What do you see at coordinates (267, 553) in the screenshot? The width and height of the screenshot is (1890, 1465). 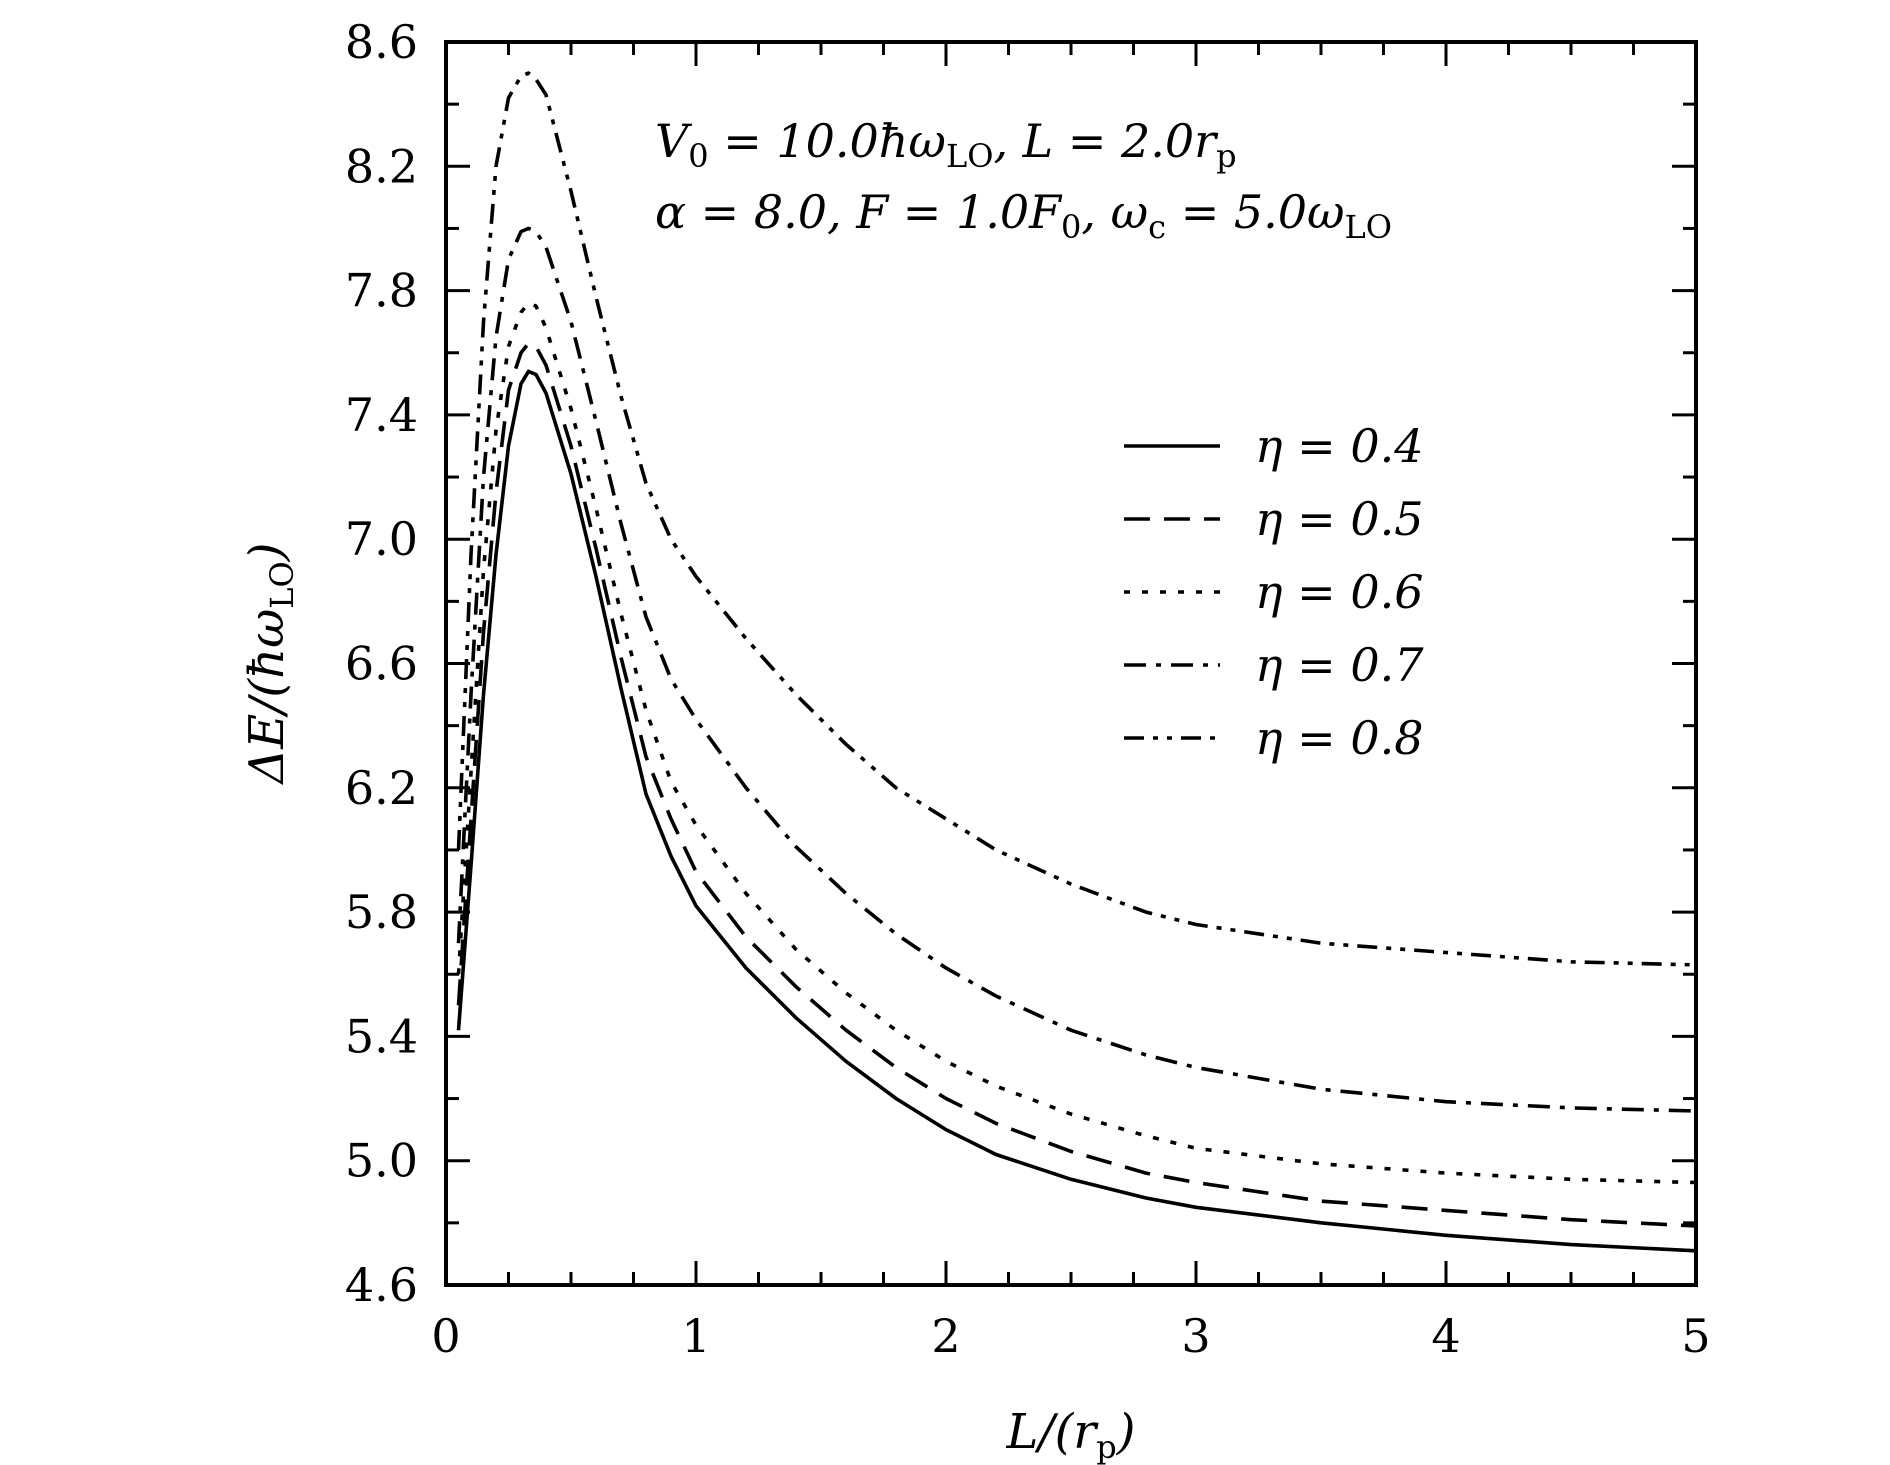 I see `y-axis-title-end: )` at bounding box center [267, 553].